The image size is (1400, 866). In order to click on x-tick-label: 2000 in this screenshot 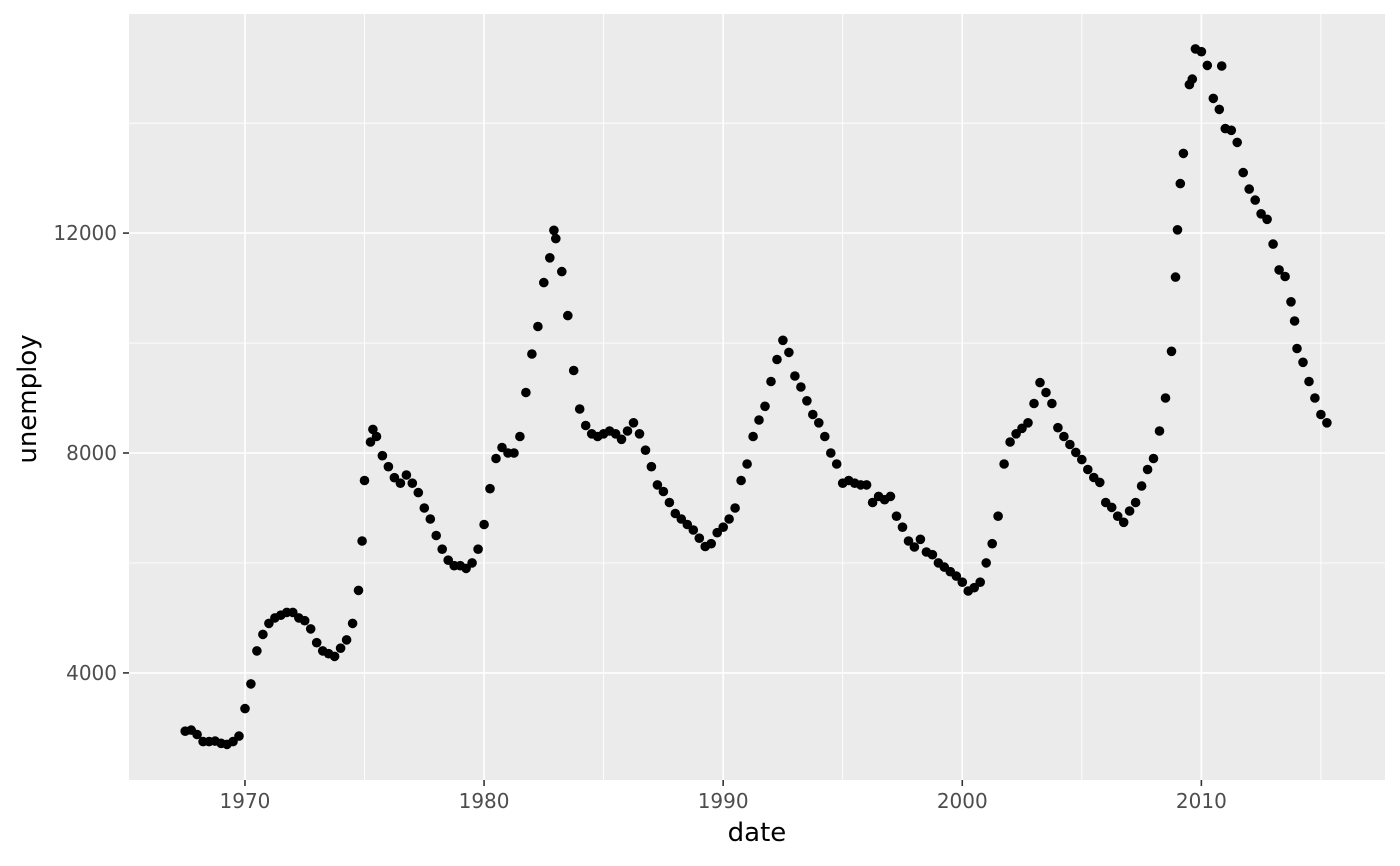, I will do `click(962, 801)`.